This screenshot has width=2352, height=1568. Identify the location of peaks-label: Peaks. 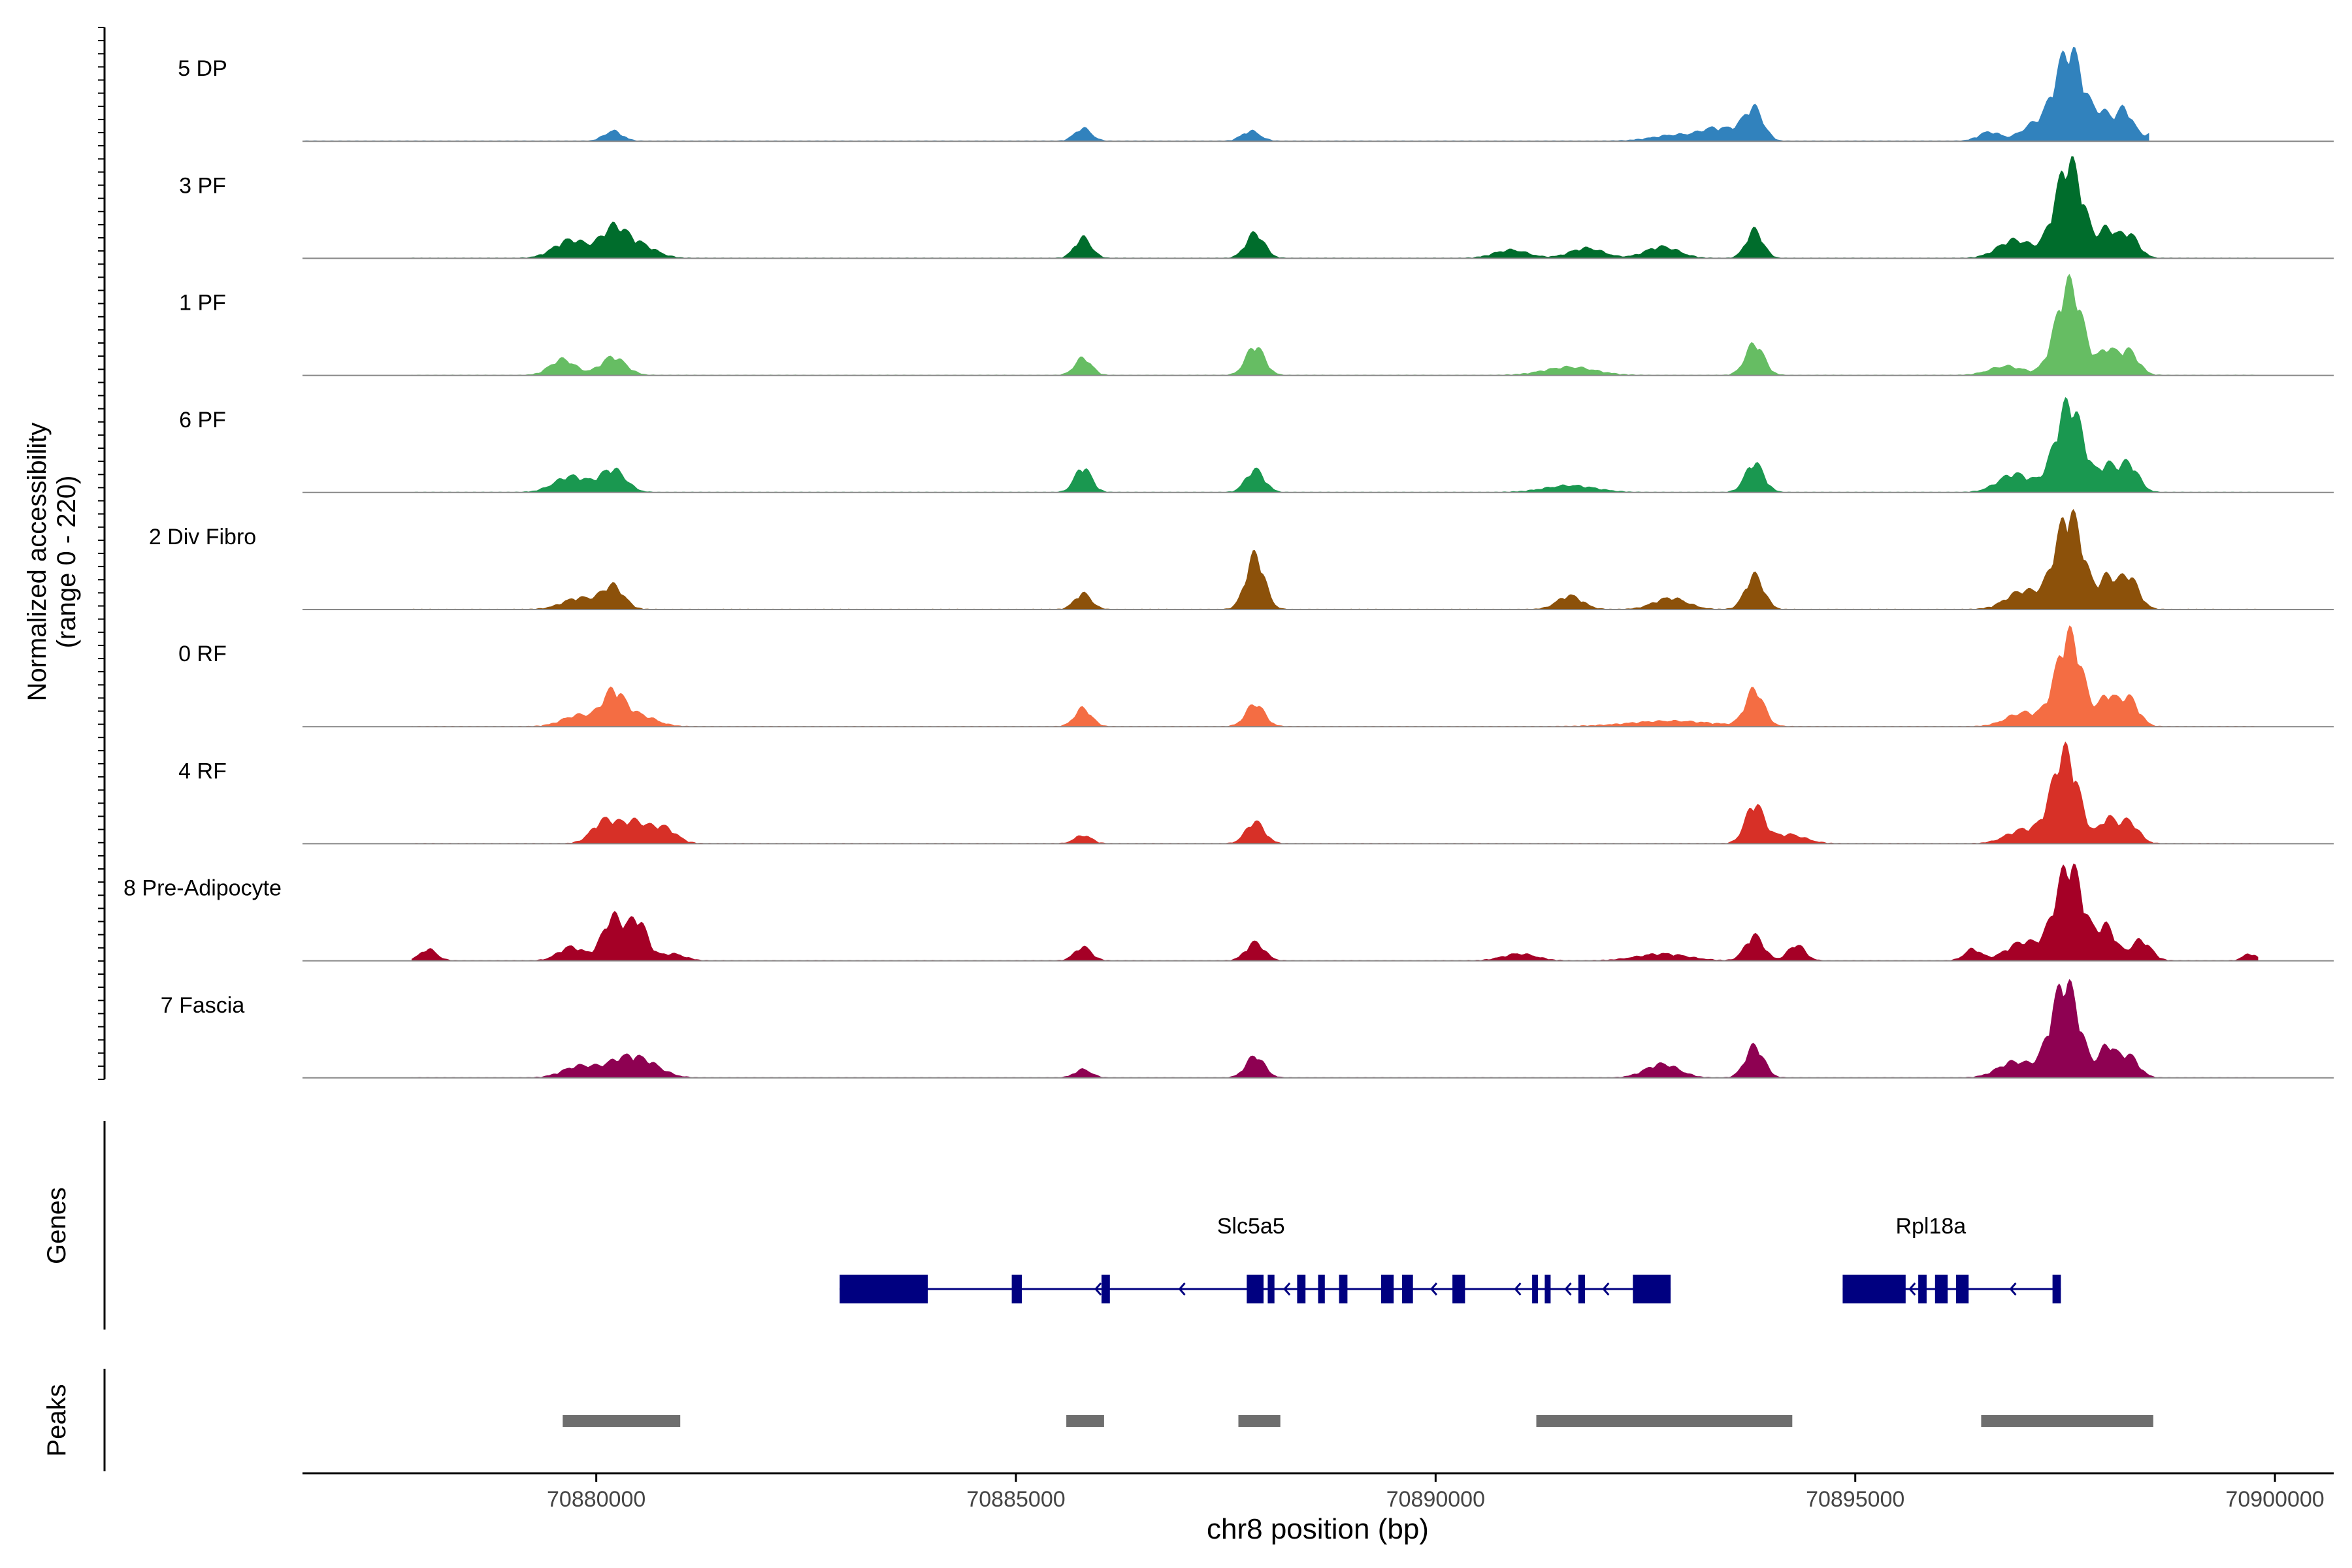
(56, 1420).